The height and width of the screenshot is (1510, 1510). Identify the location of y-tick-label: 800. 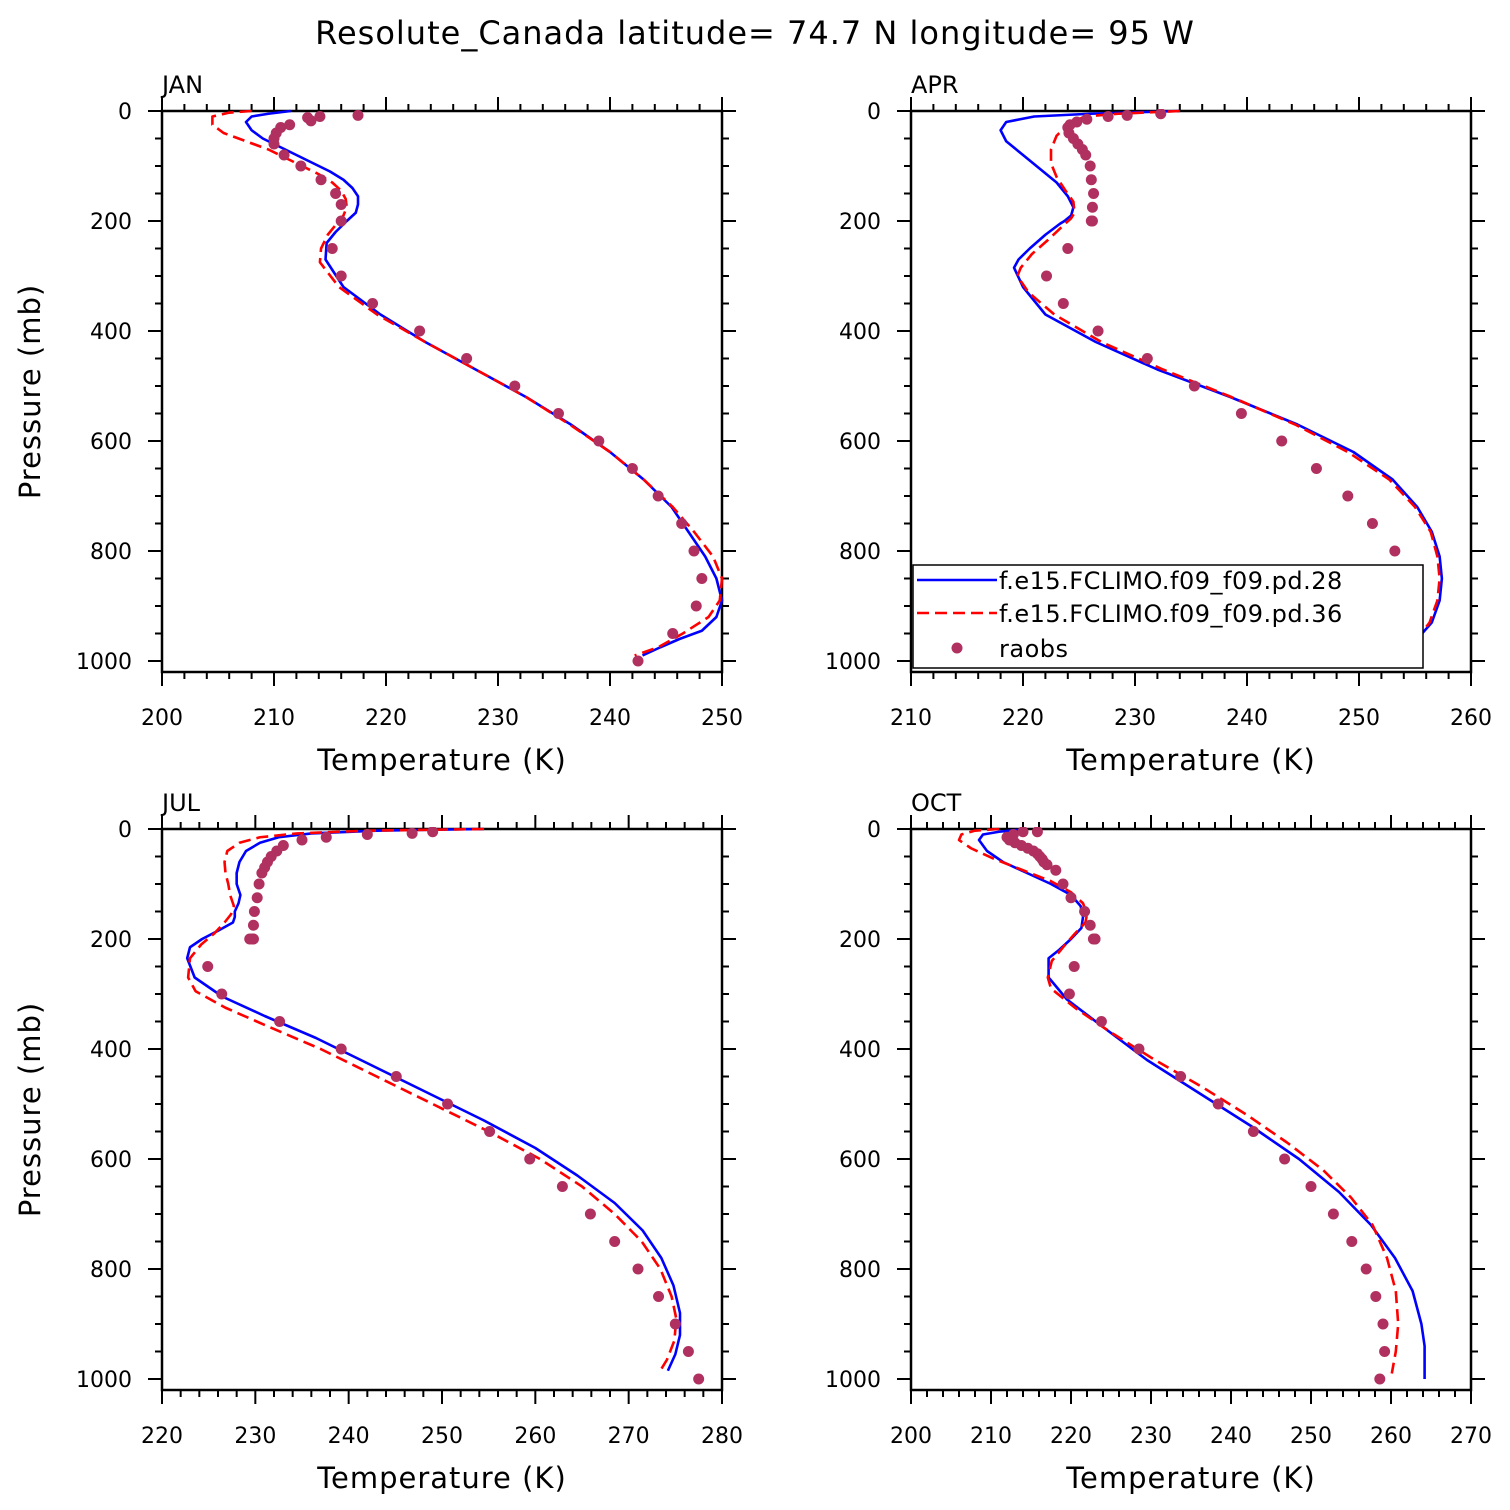
(111, 552).